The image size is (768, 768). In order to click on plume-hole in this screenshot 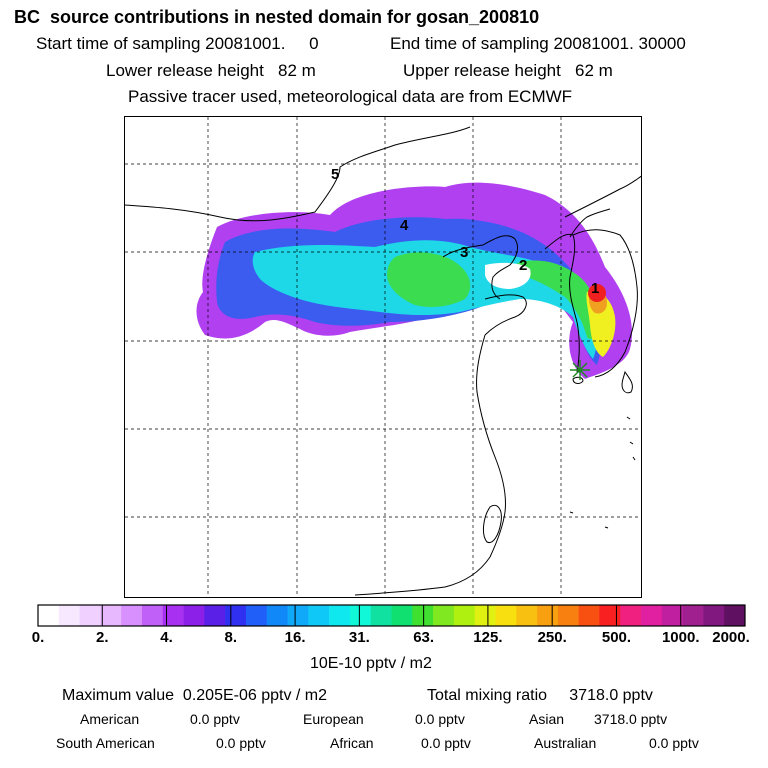, I will do `click(508, 275)`.